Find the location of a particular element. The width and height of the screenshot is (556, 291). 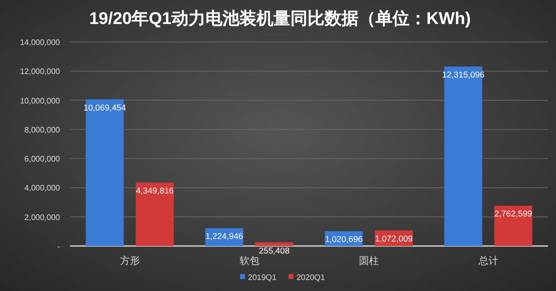

y-tick-label: 12,000,000 is located at coordinates (40, 71).